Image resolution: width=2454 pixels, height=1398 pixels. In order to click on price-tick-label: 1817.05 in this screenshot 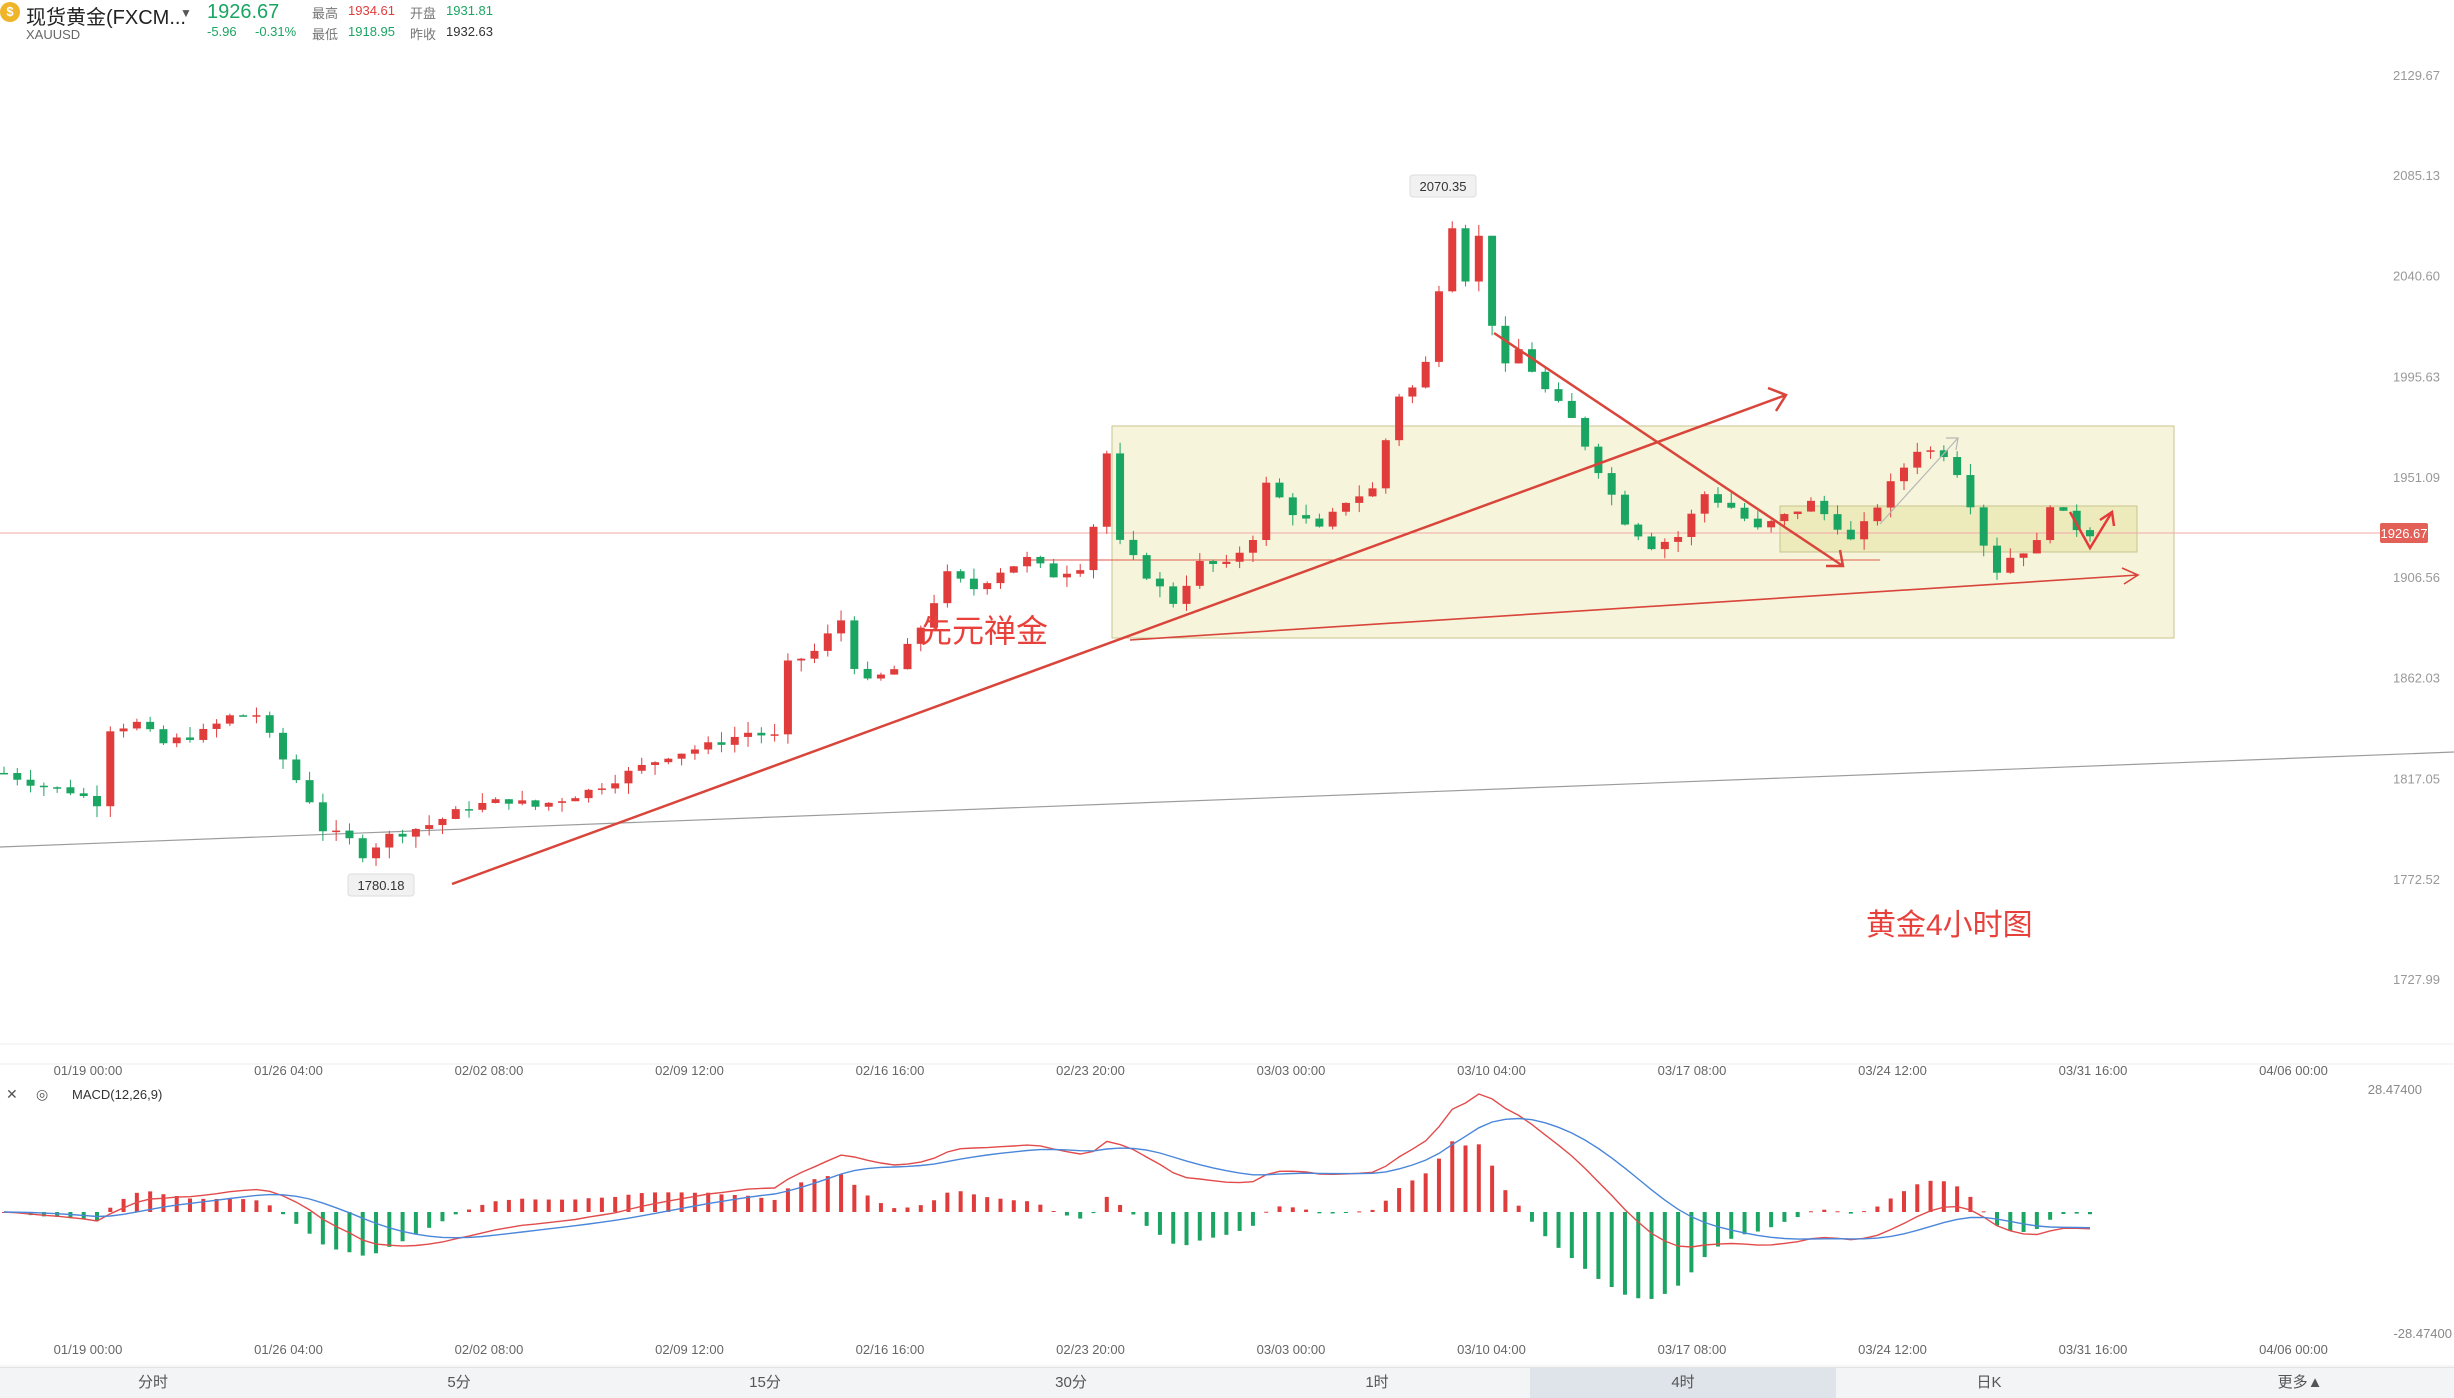, I will do `click(2416, 779)`.